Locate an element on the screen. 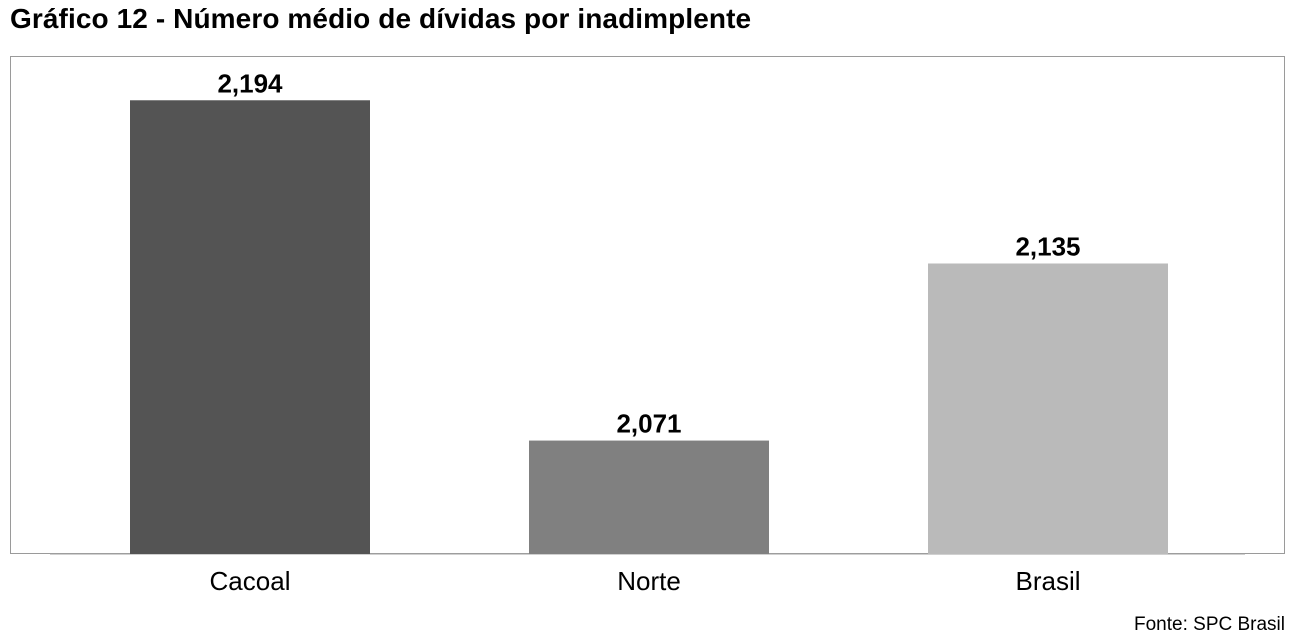 The image size is (1295, 639). bar-cacoal is located at coordinates (250, 327).